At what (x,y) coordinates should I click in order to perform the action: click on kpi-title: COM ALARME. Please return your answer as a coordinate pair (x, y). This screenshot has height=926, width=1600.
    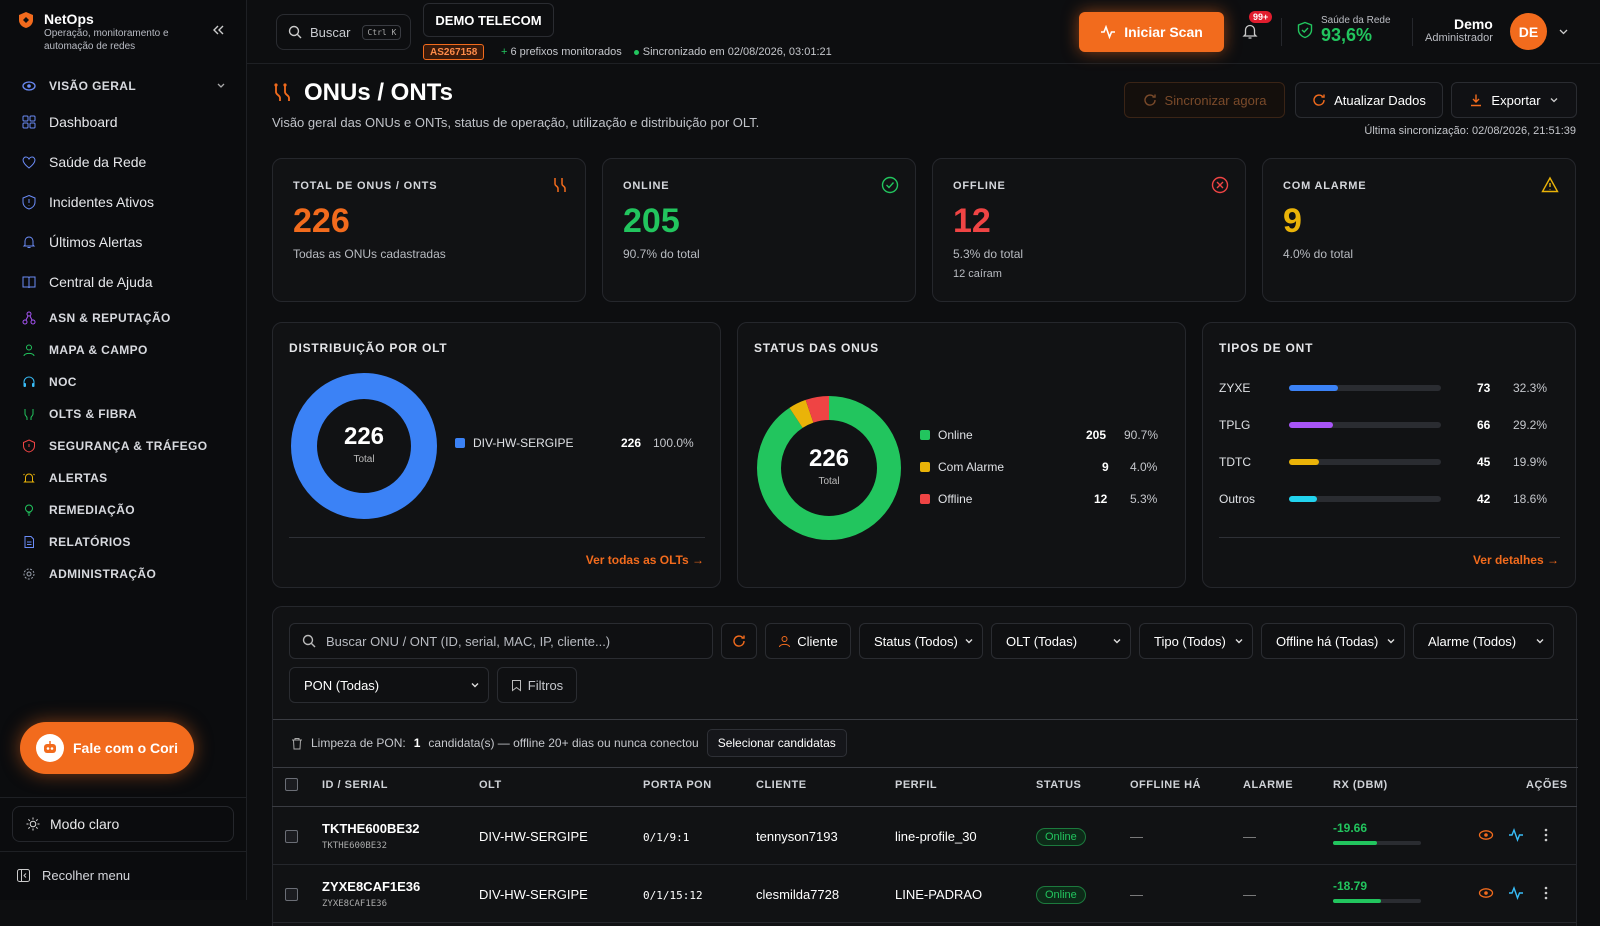
    Looking at the image, I should click on (1325, 186).